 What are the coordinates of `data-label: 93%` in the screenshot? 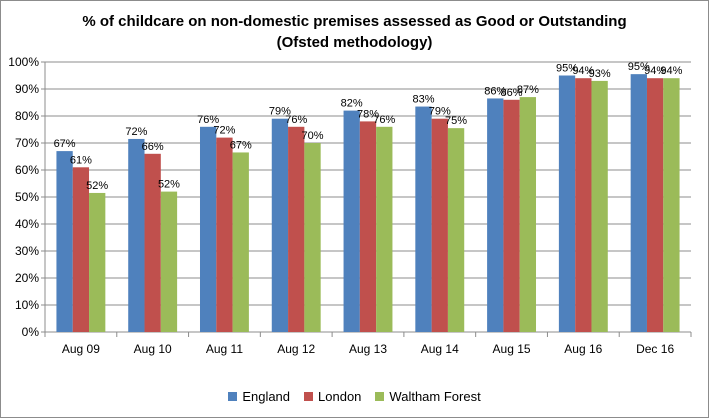 It's located at (600, 74).